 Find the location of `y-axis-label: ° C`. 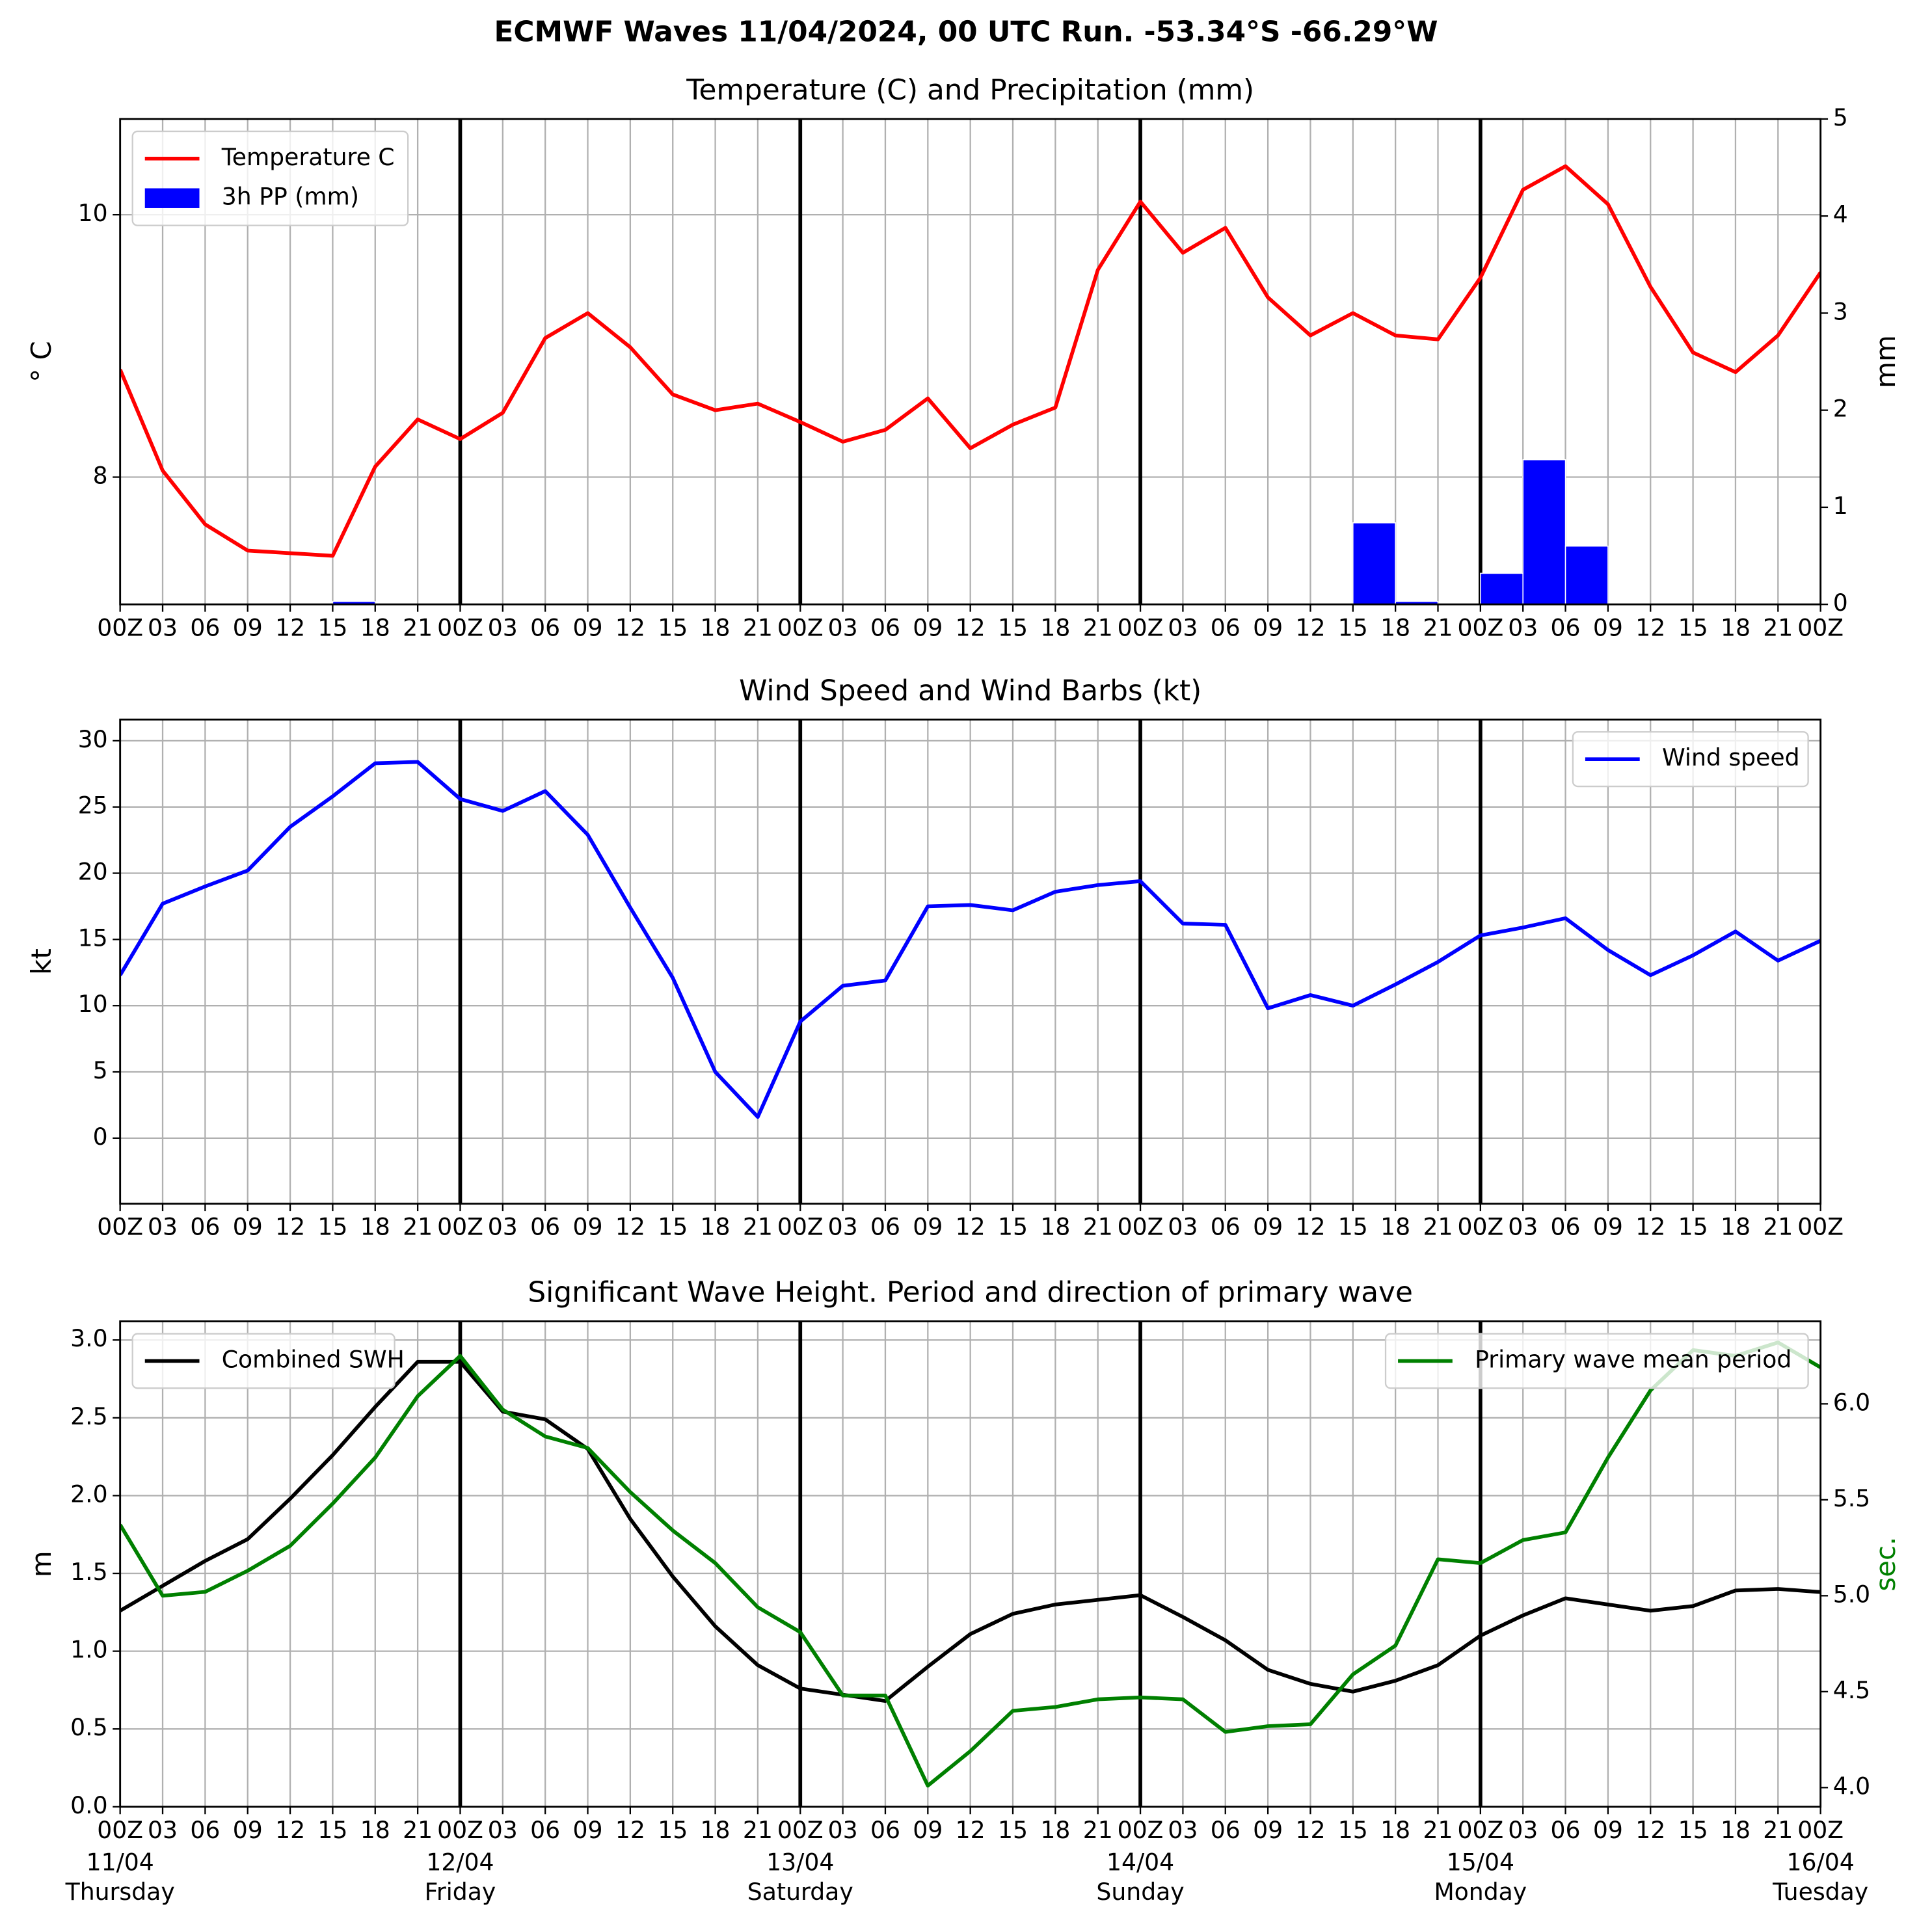

y-axis-label: ° C is located at coordinates (41, 361).